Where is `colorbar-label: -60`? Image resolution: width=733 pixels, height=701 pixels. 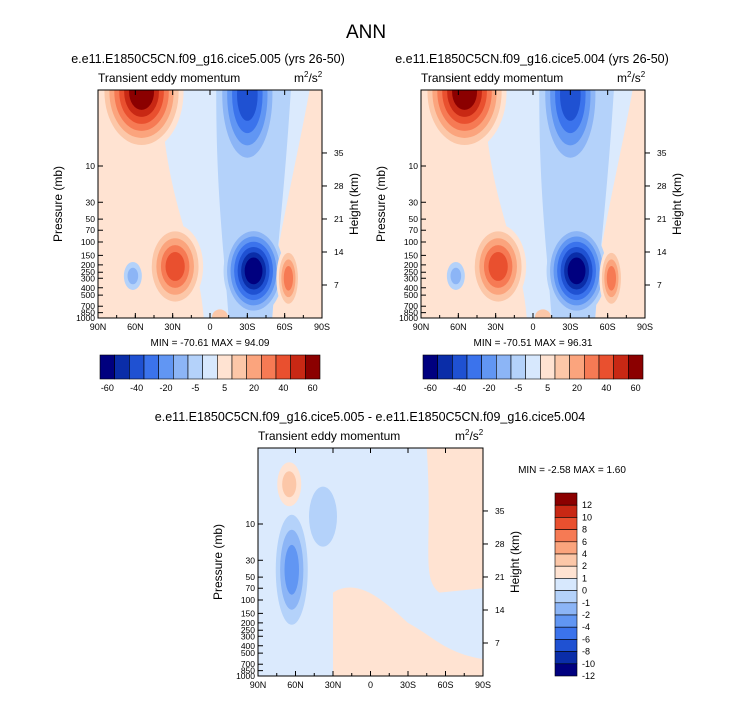 colorbar-label: -60 is located at coordinates (107, 388).